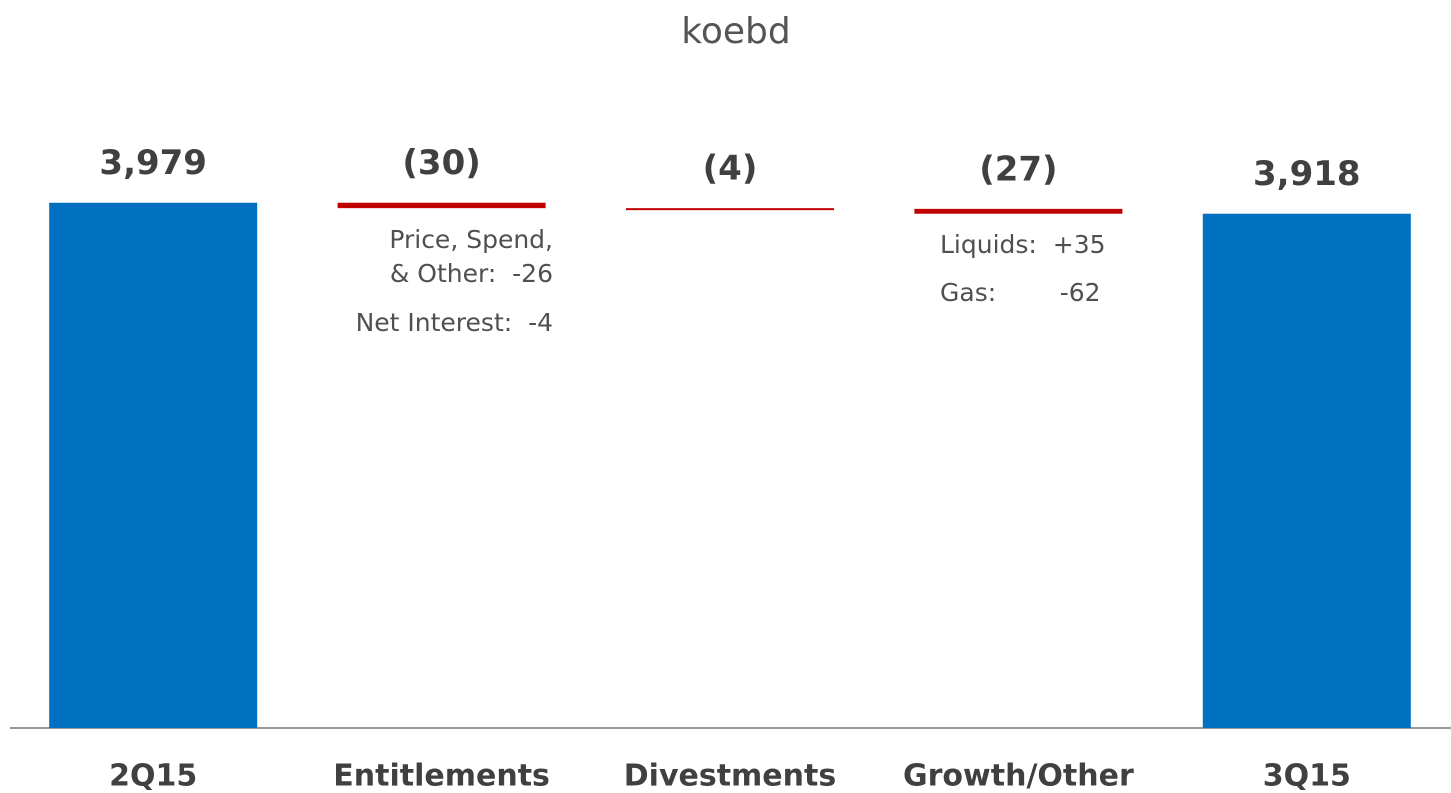 This screenshot has height=793, width=1451. What do you see at coordinates (1018, 776) in the screenshot?
I see `x-tick-label: Growth/Other` at bounding box center [1018, 776].